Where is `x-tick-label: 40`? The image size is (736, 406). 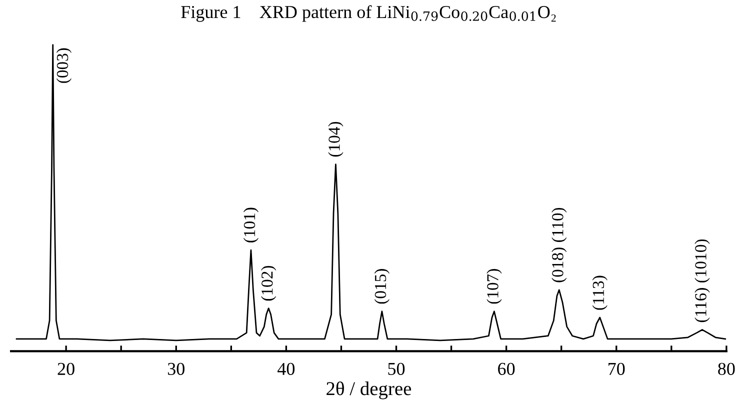 x-tick-label: 40 is located at coordinates (286, 369).